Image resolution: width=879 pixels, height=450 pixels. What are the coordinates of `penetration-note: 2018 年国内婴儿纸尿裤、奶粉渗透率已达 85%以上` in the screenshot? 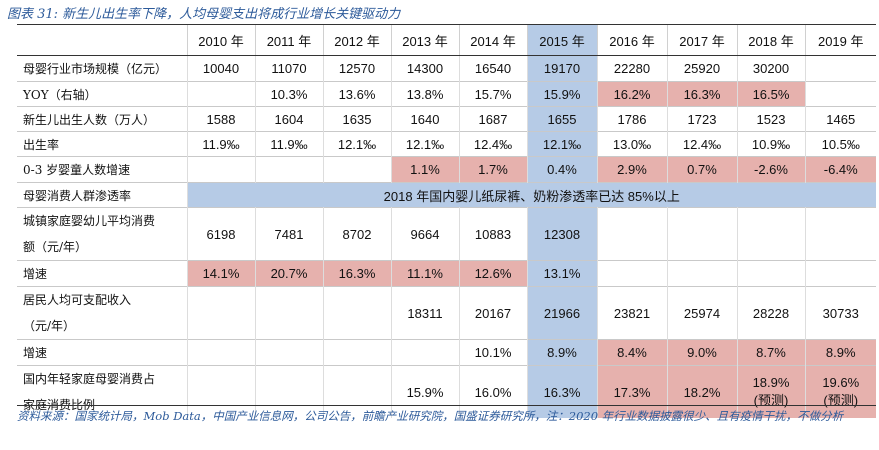 It's located at (531, 195).